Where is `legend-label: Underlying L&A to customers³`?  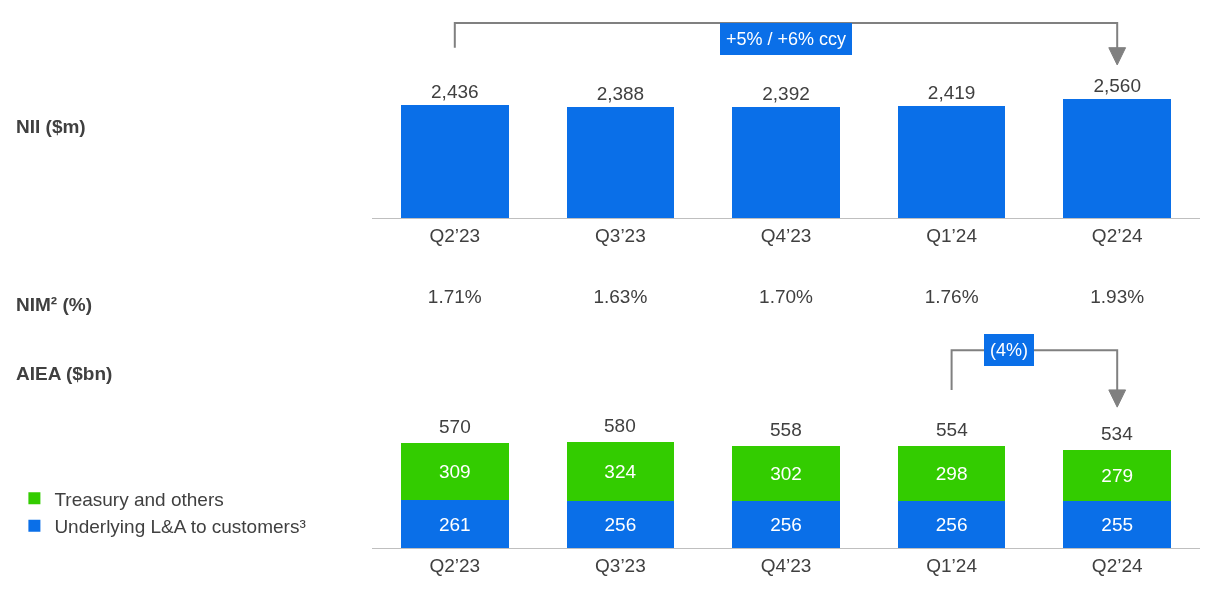
legend-label: Underlying L&A to customers³ is located at coordinates (180, 527).